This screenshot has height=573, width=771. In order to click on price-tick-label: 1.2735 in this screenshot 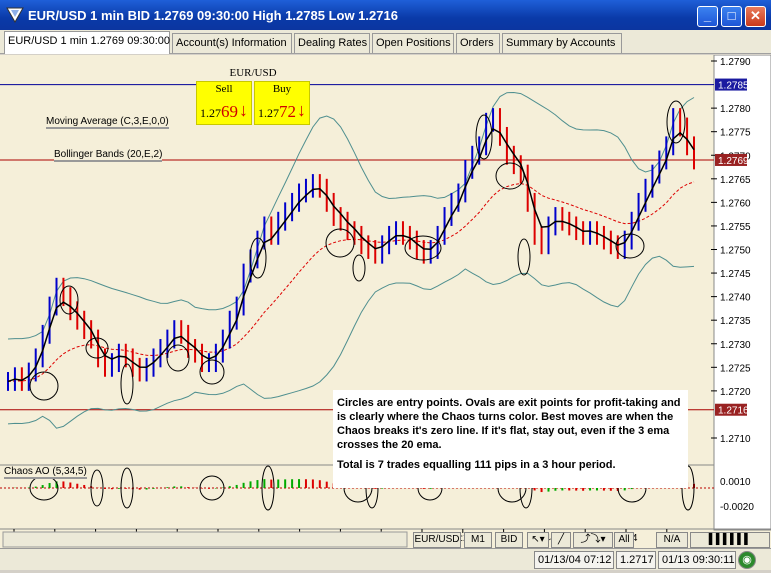, I will do `click(735, 321)`.